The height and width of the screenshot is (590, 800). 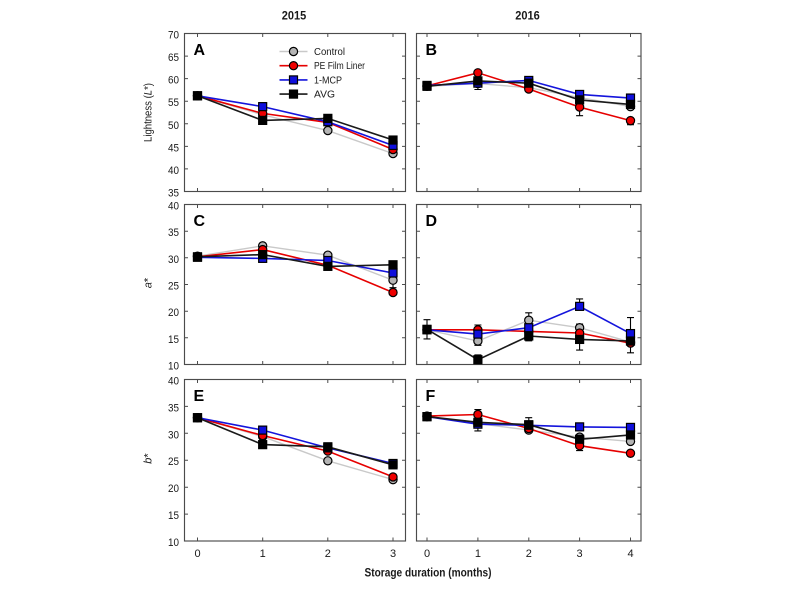 What do you see at coordinates (630, 554) in the screenshot?
I see `svg-text: 4` at bounding box center [630, 554].